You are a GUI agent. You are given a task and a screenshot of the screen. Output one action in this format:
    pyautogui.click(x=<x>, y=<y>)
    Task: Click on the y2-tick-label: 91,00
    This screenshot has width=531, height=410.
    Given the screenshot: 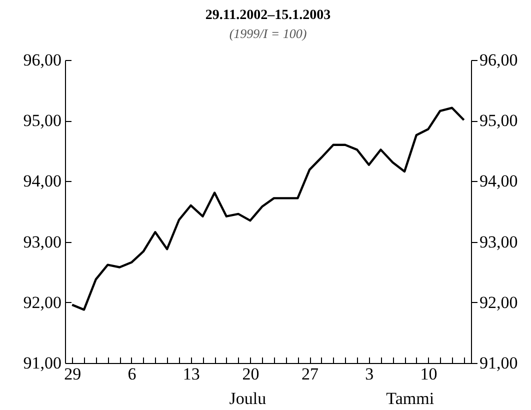 What is the action you would take?
    pyautogui.click(x=499, y=363)
    